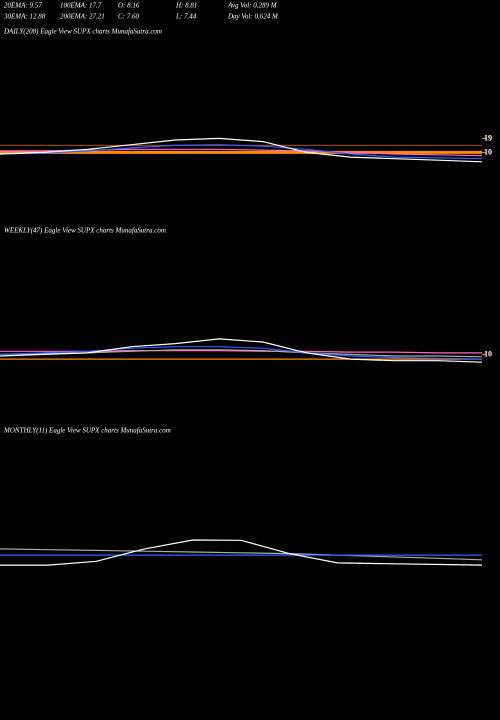 The width and height of the screenshot is (500, 720). I want to click on header-stat: H: 8.81, so click(186, 6).